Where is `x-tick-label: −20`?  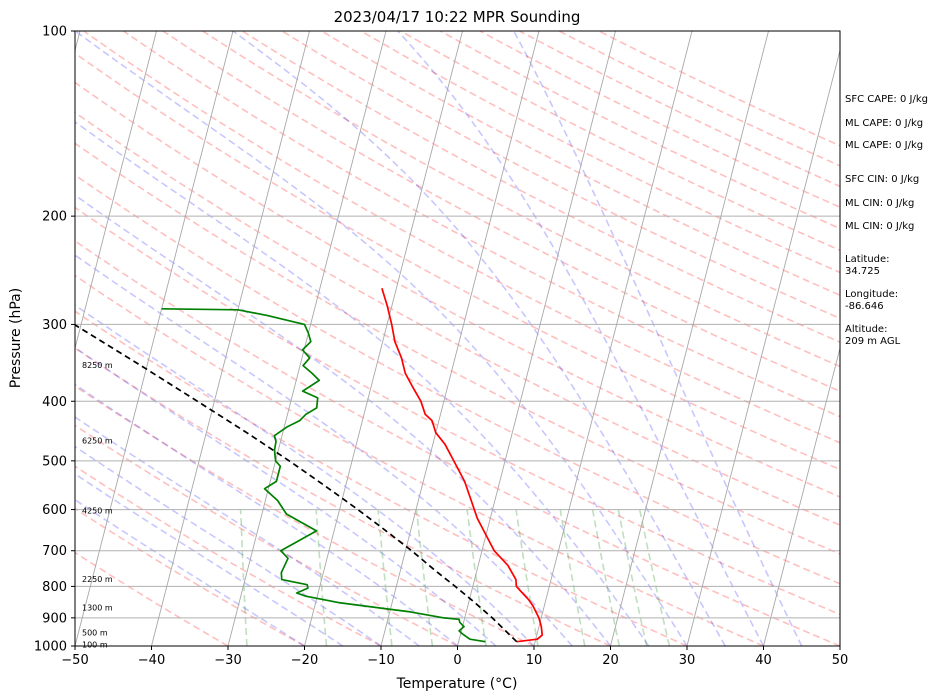
x-tick-label: −20 is located at coordinates (304, 660).